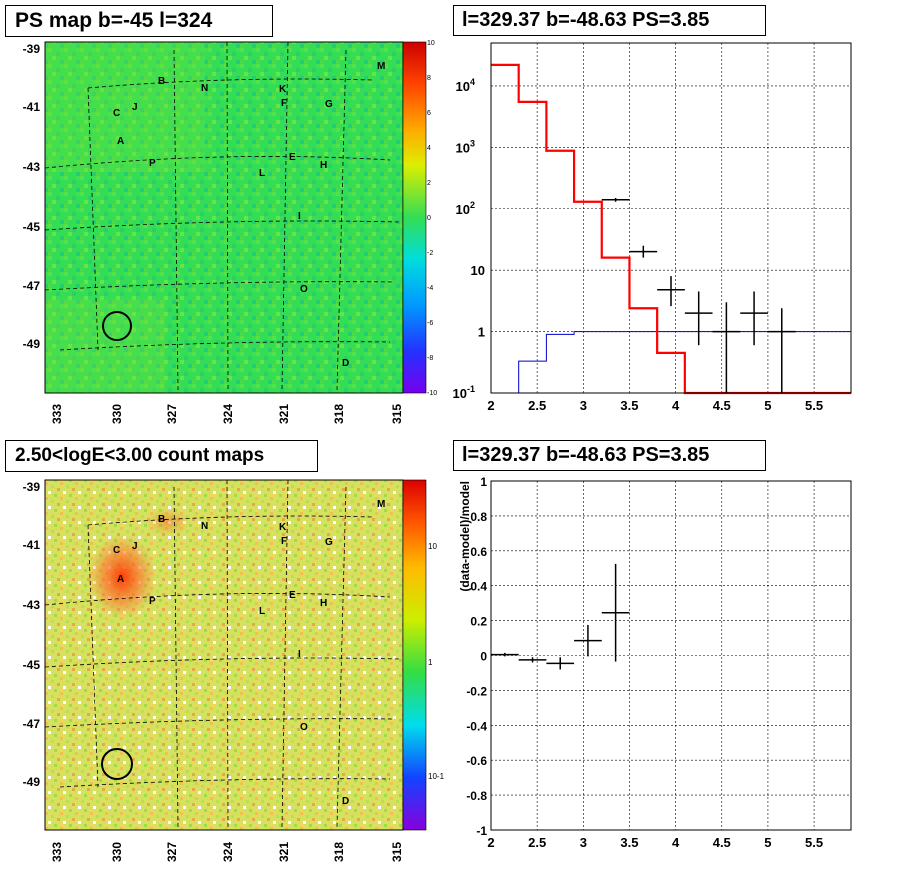 Image resolution: width=898 pixels, height=875 pixels. Describe the element at coordinates (292, 157) in the screenshot. I see `source-label-e: E` at that location.